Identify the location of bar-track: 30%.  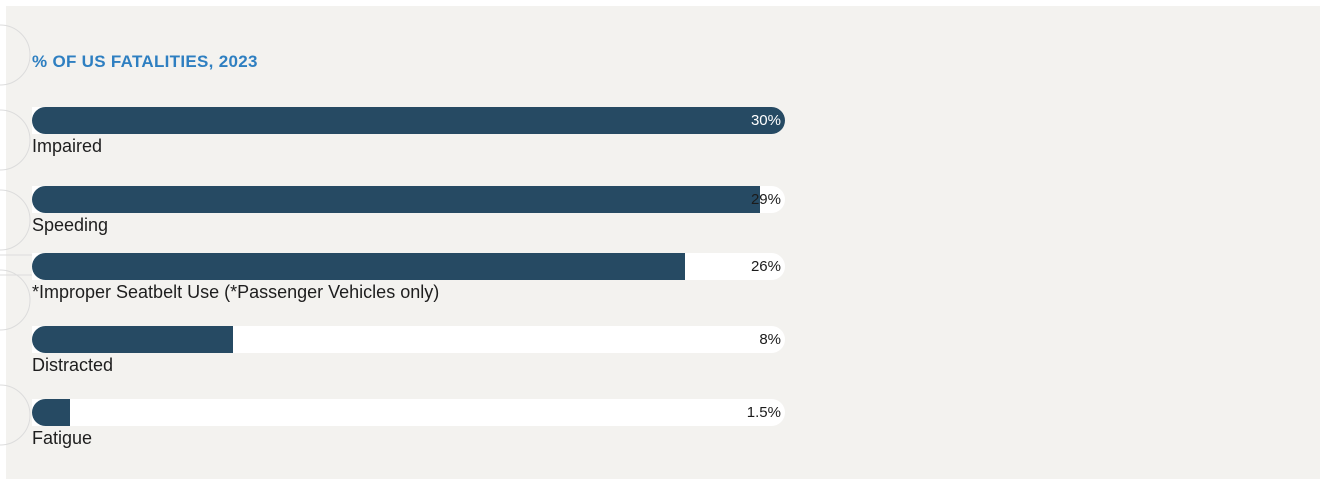
(408, 120).